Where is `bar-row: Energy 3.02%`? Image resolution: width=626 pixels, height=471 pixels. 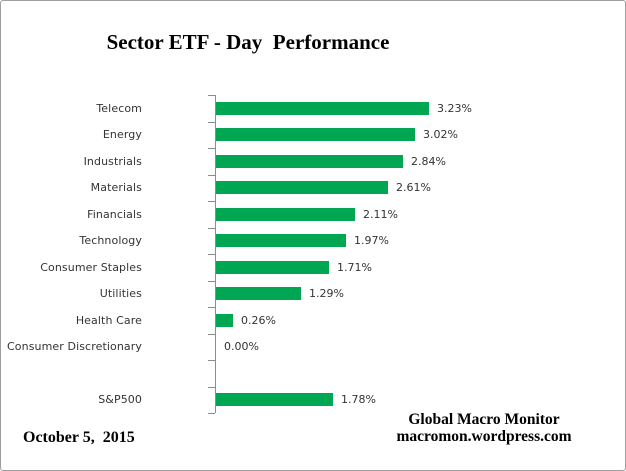
bar-row: Energy 3.02% is located at coordinates (313, 135).